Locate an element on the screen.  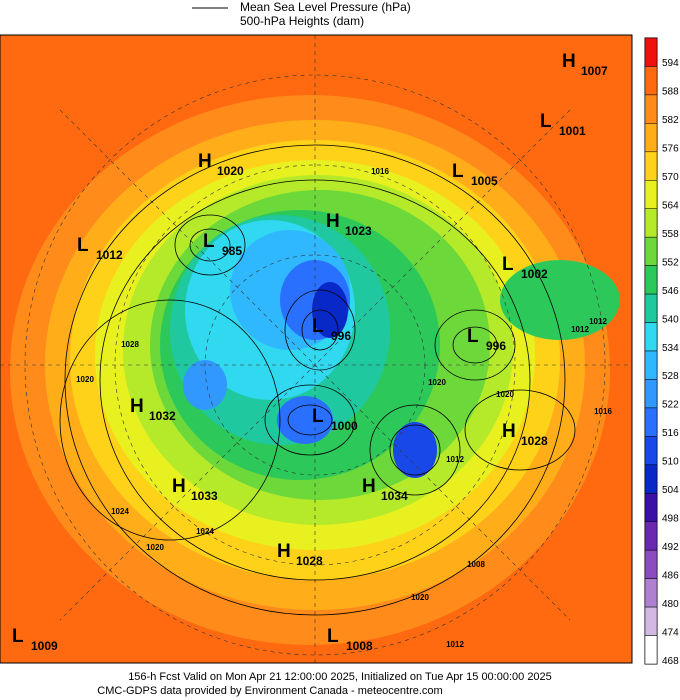
center-value: 1020 is located at coordinates (230, 171).